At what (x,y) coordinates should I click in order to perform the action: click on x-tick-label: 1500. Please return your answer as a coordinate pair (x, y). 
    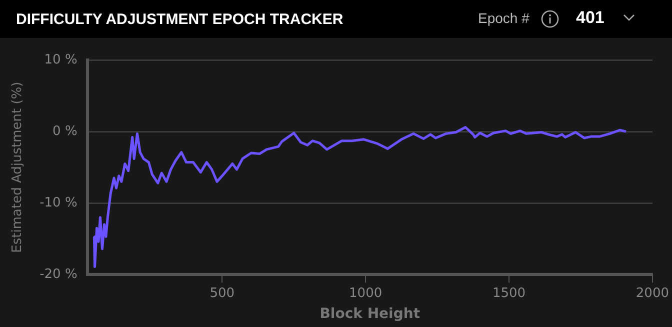
    Looking at the image, I should click on (509, 293).